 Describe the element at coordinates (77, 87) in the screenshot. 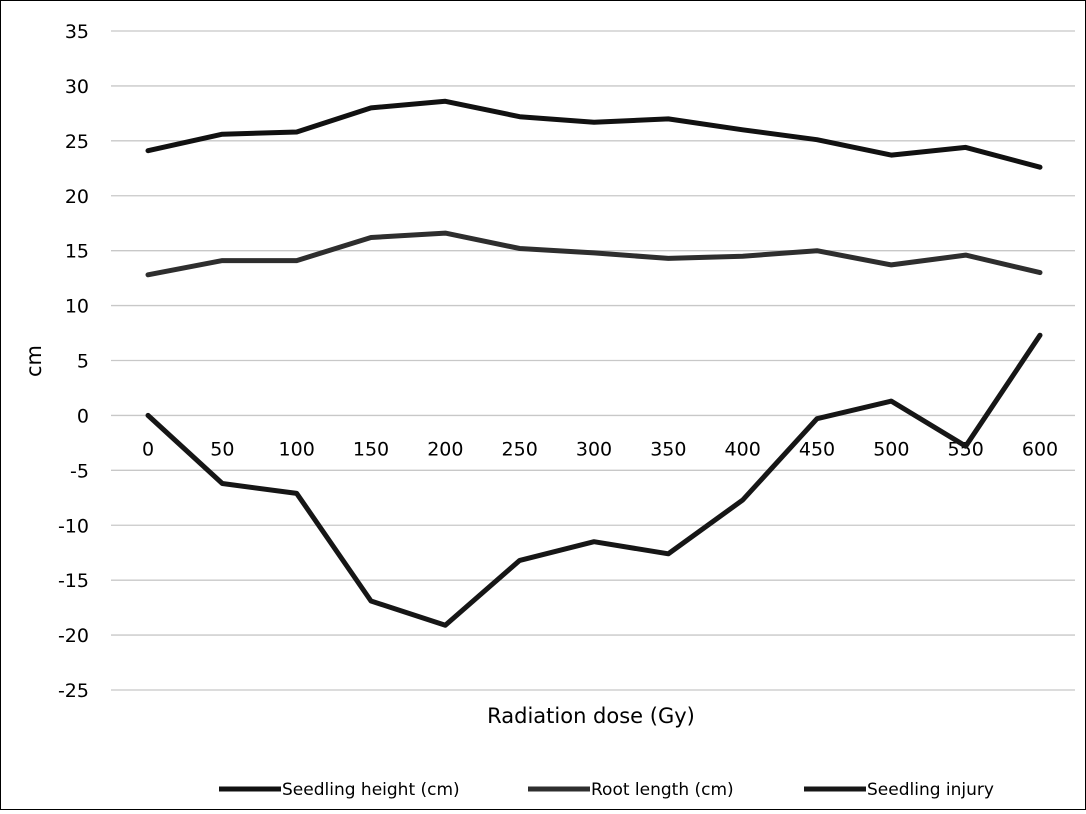

I see `y-tick-label: 30` at that location.